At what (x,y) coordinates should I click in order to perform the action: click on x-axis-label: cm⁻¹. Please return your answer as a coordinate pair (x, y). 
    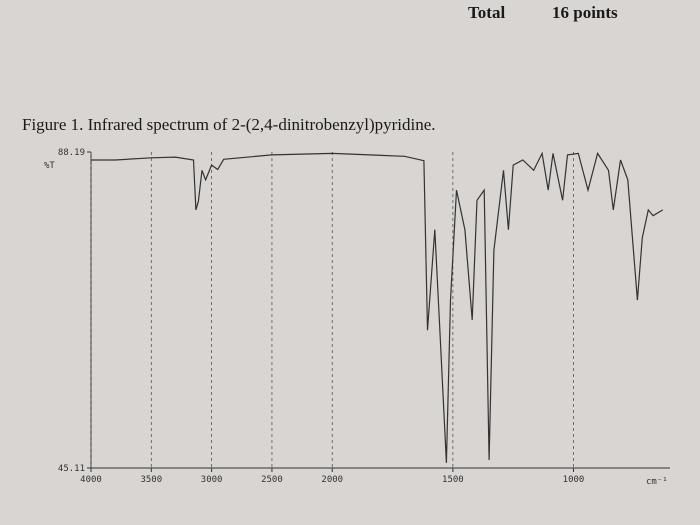
    Looking at the image, I should click on (657, 482).